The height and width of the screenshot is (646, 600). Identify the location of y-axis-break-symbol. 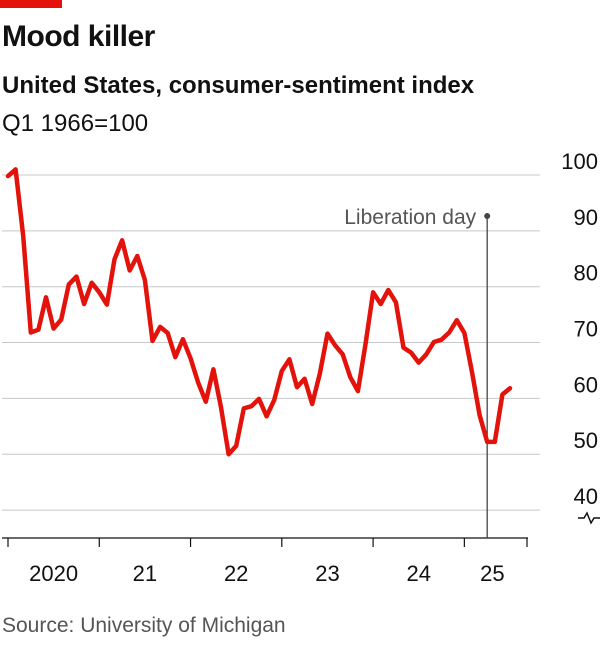
(589, 518).